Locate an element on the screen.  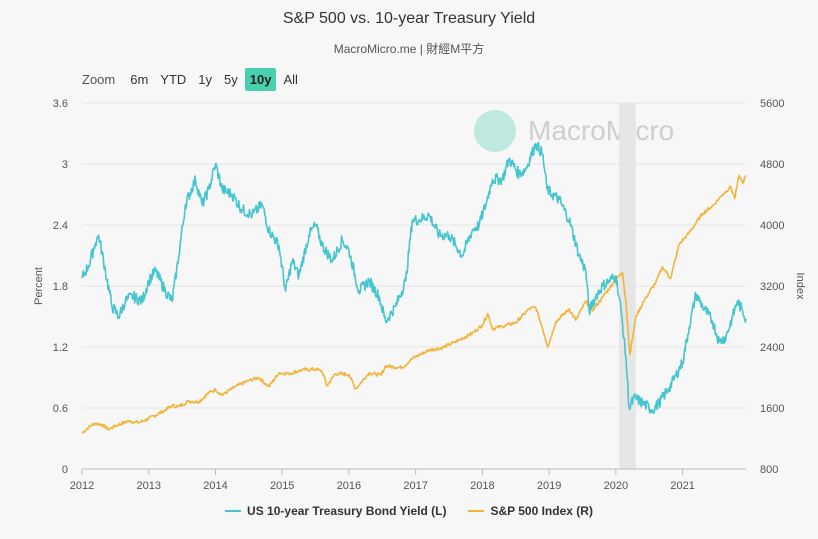
right-tick-label: 4000 is located at coordinates (772, 226).